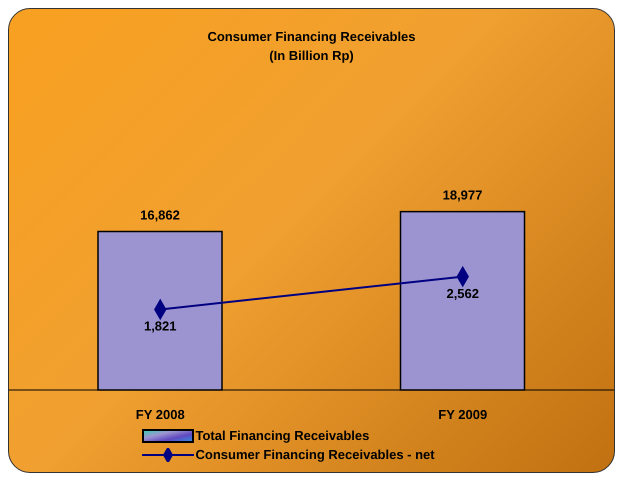  Describe the element at coordinates (160, 214) in the screenshot. I see `data-label: 16,862` at that location.